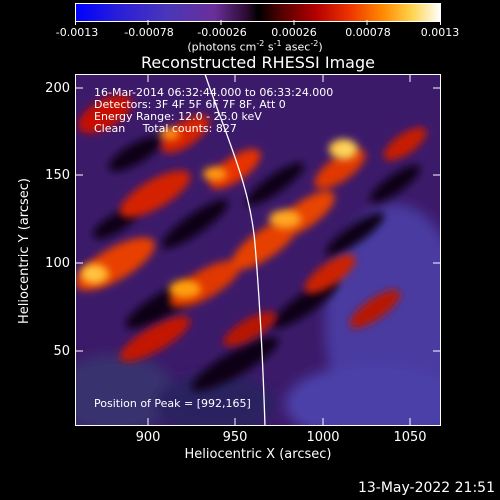 Image resolution: width=500 pixels, height=500 pixels. I want to click on footer-date: 13-May-2022 21:51, so click(426, 488).